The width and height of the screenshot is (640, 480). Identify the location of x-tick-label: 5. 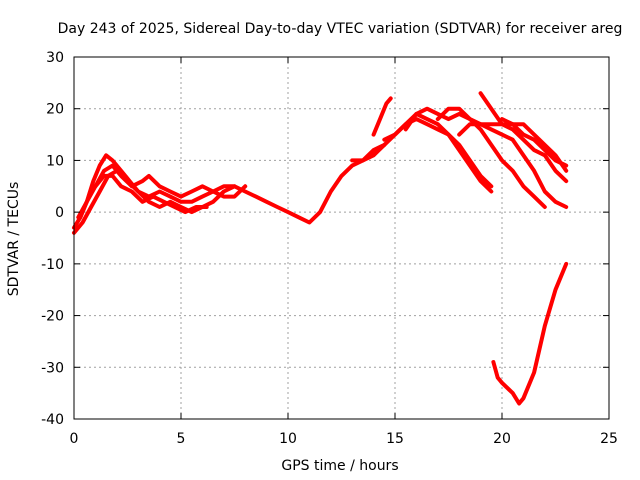
(181, 439).